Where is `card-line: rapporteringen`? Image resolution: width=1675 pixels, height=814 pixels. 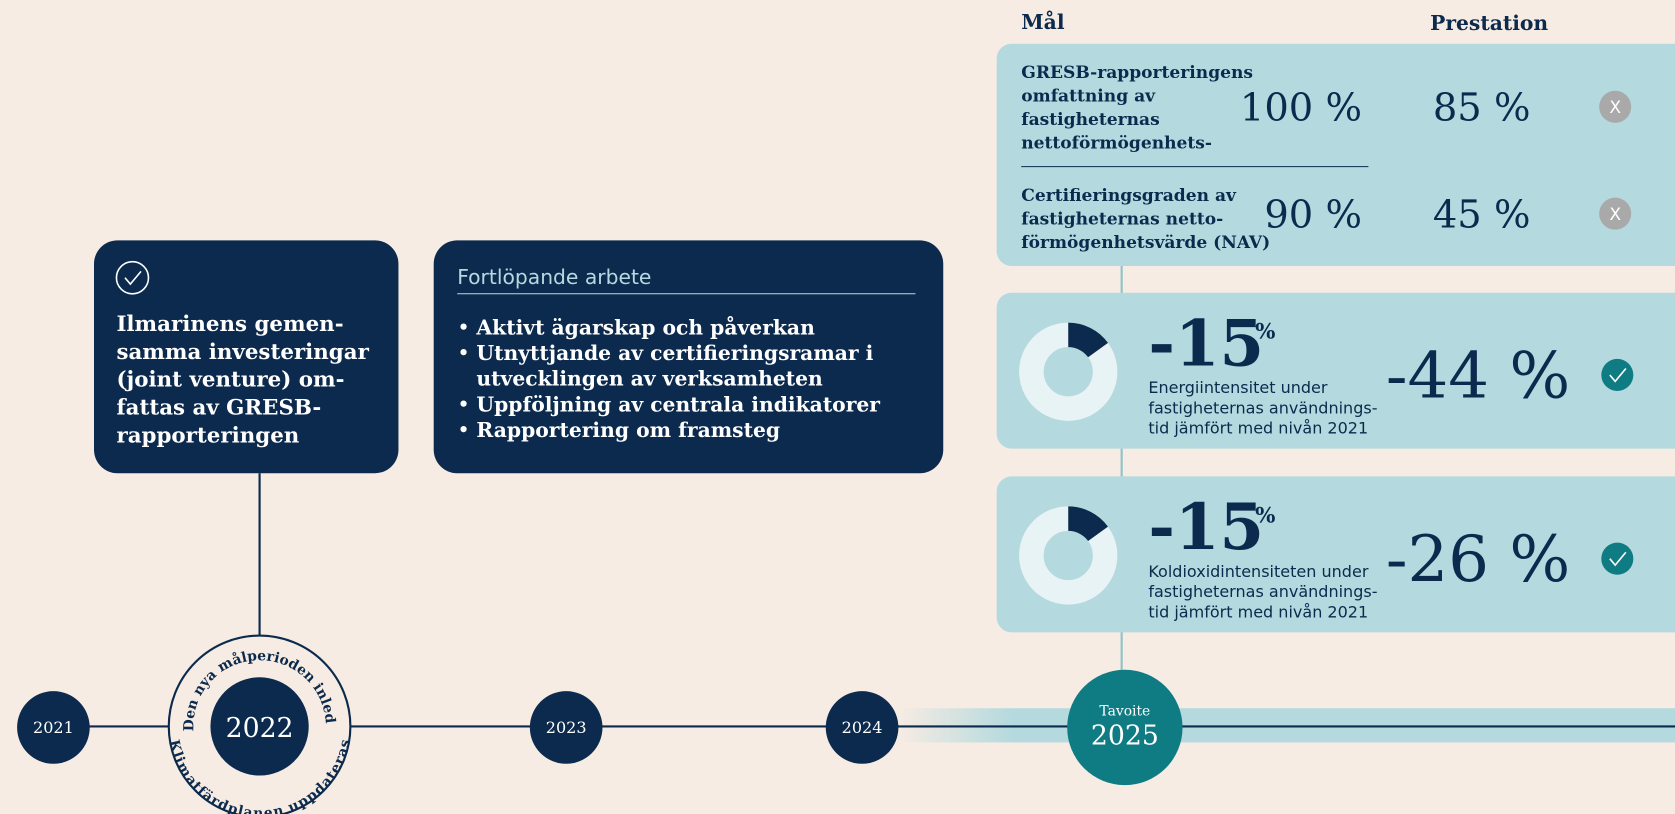 card-line: rapporteringen is located at coordinates (207, 435).